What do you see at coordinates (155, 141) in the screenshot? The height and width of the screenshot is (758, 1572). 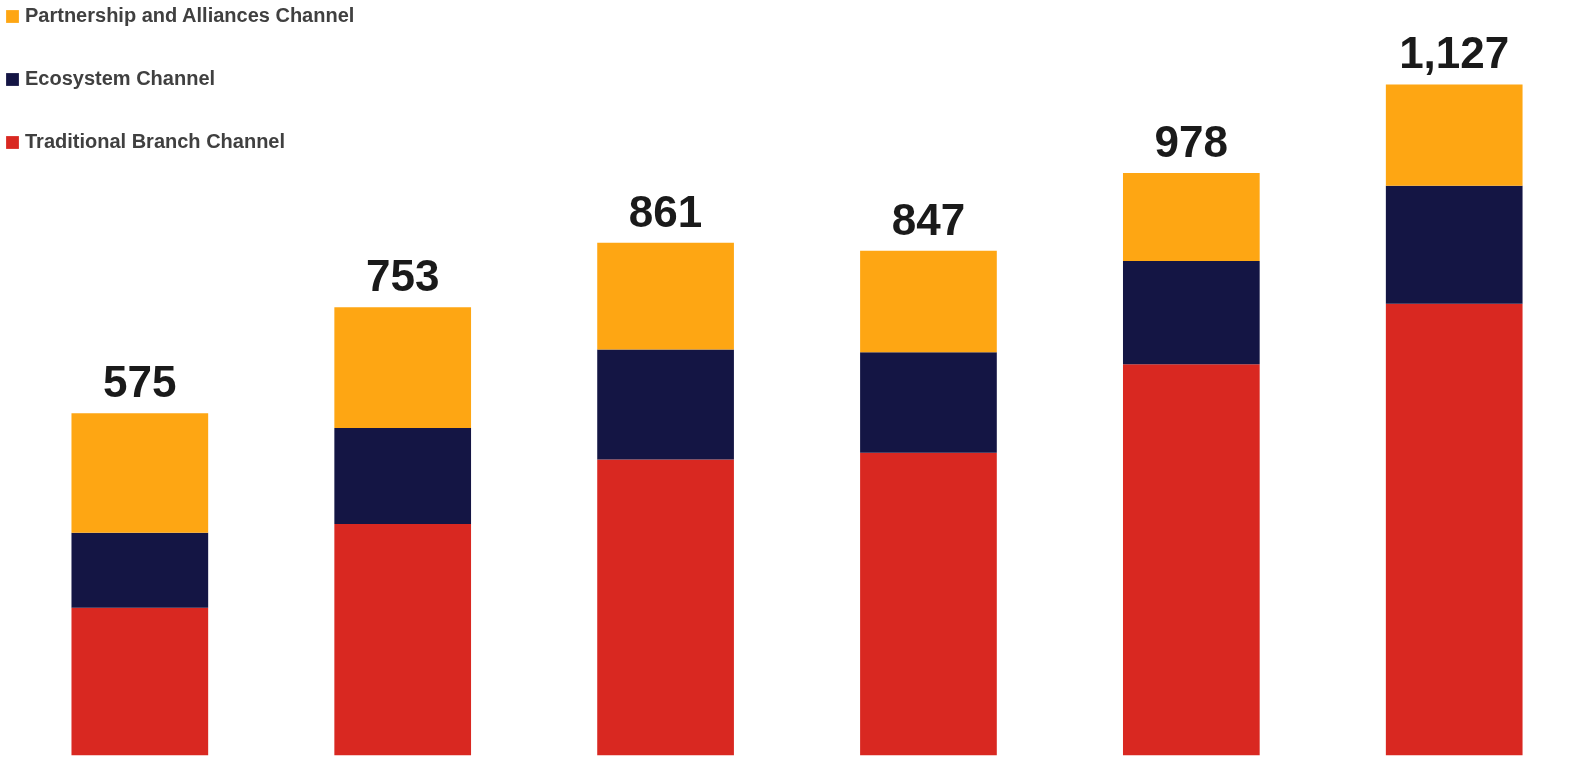 I see `legend-label: Traditional Branch Channel` at bounding box center [155, 141].